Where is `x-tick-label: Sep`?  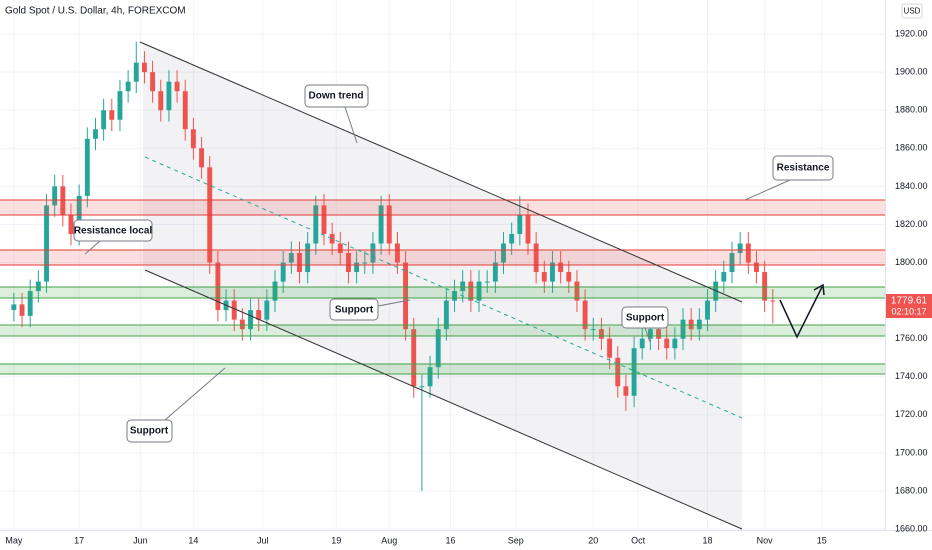
x-tick-label: Sep is located at coordinates (516, 540).